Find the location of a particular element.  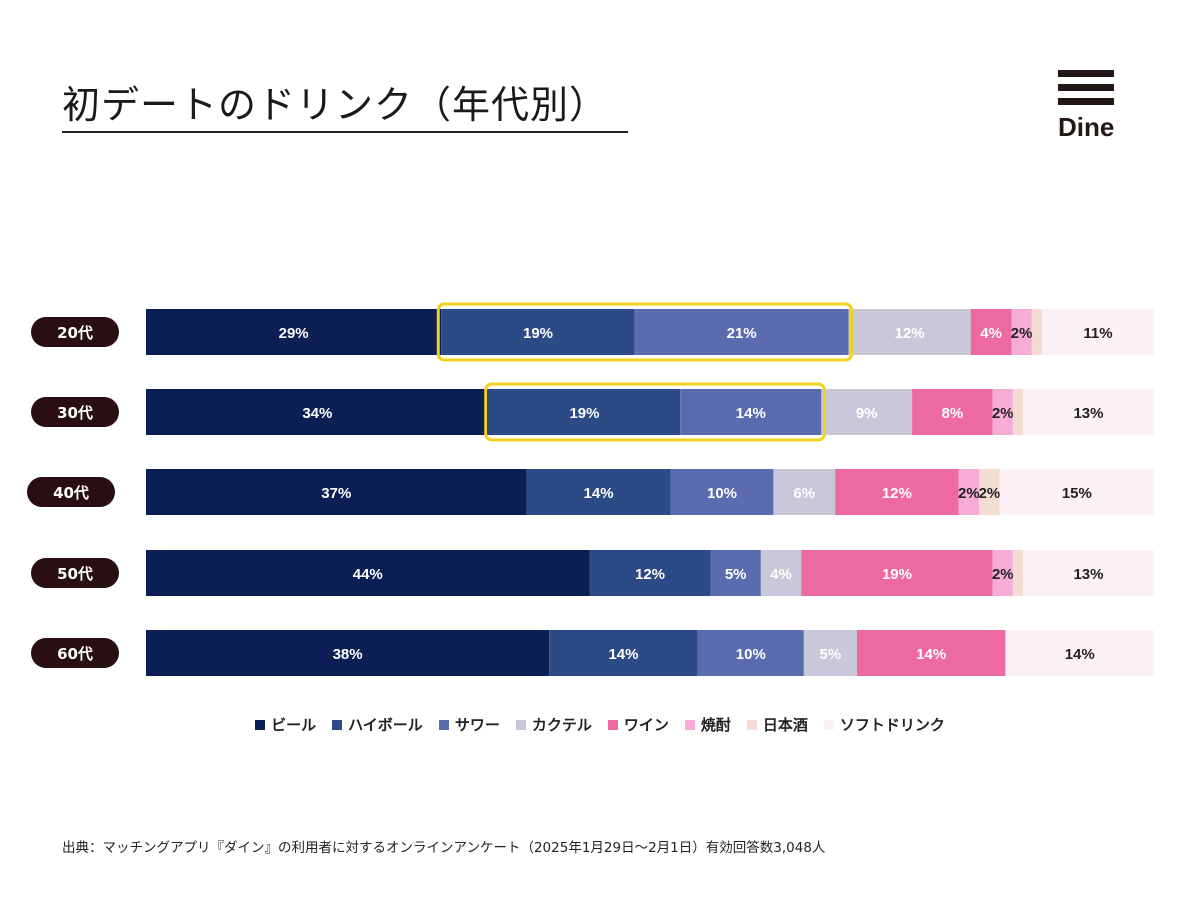

logo-text: Dine is located at coordinates (1086, 127).